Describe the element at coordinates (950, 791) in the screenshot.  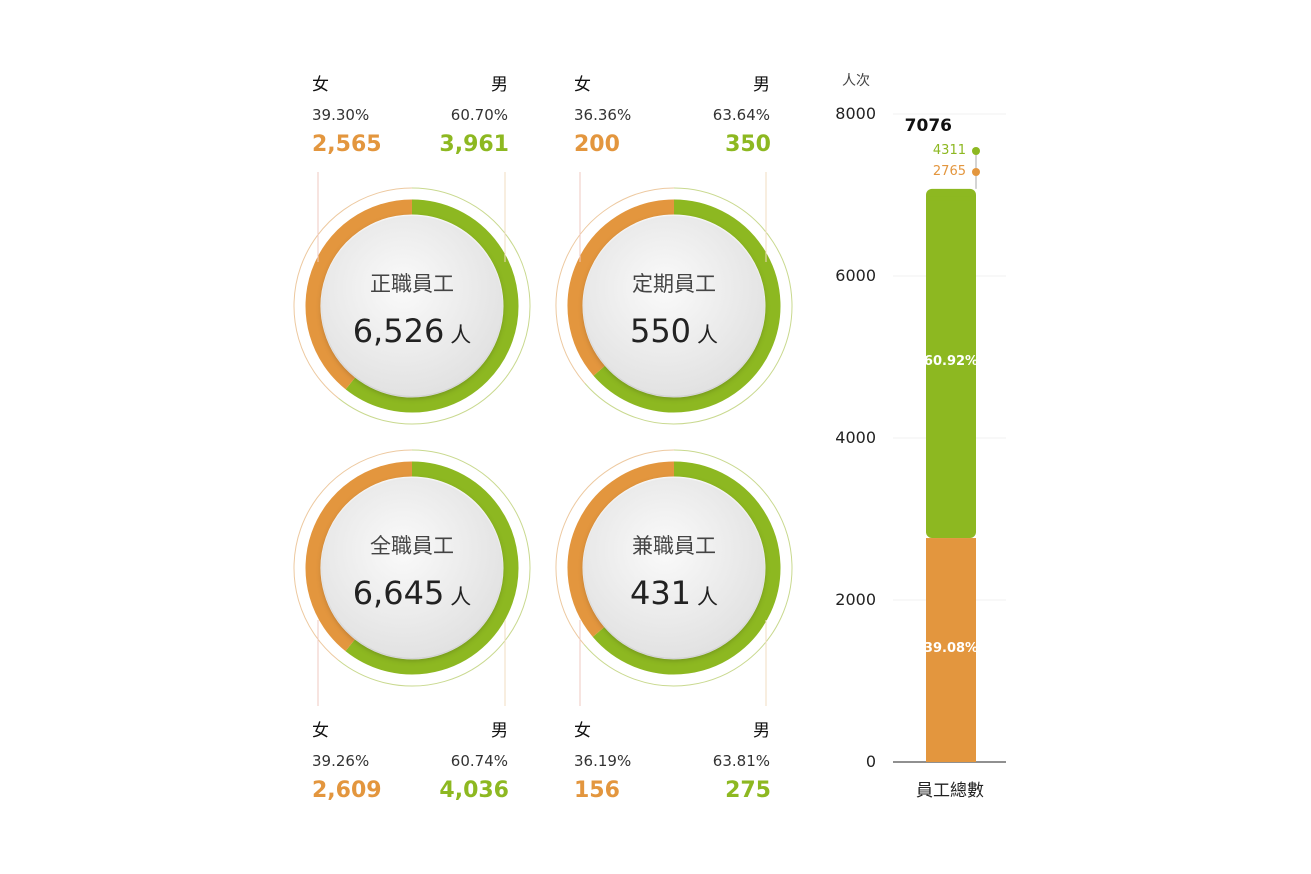
I see `x-category-label: 員工總數` at that location.